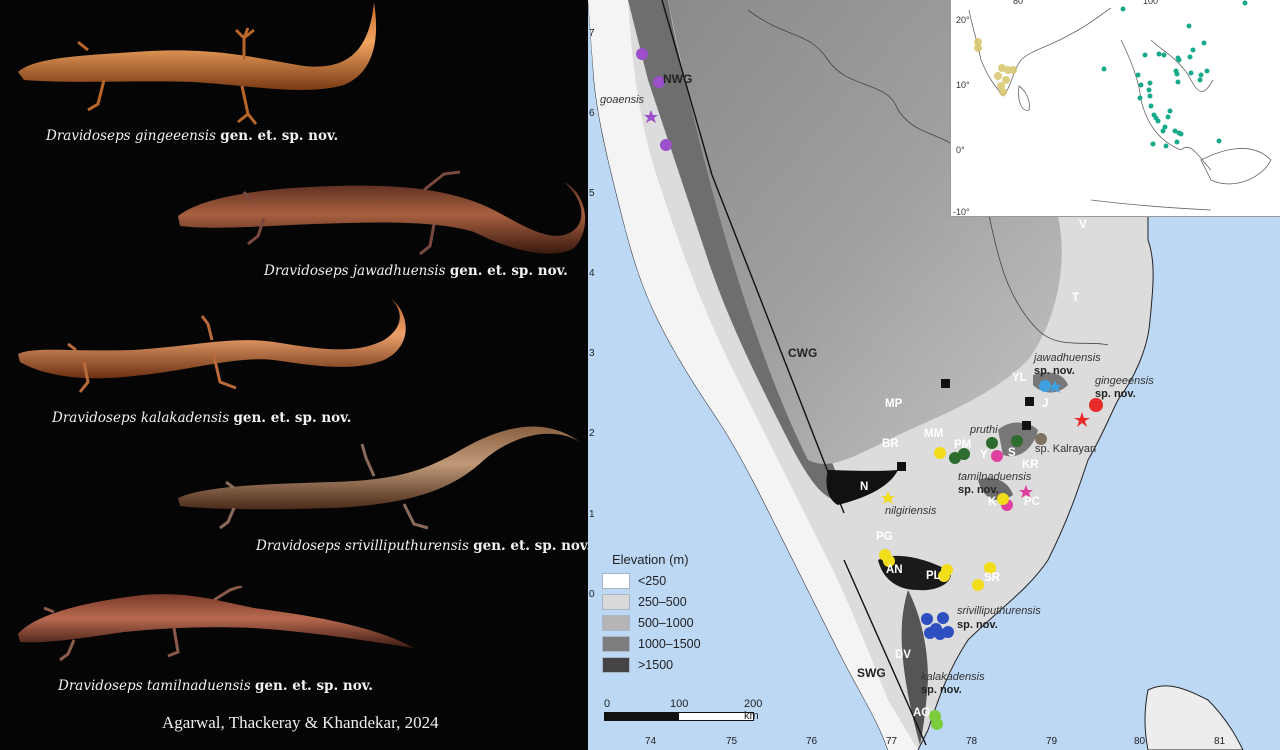 The image size is (1280, 750). I want to click on species-label-tamilnaduensis: tamilnaduensis, so click(995, 477).